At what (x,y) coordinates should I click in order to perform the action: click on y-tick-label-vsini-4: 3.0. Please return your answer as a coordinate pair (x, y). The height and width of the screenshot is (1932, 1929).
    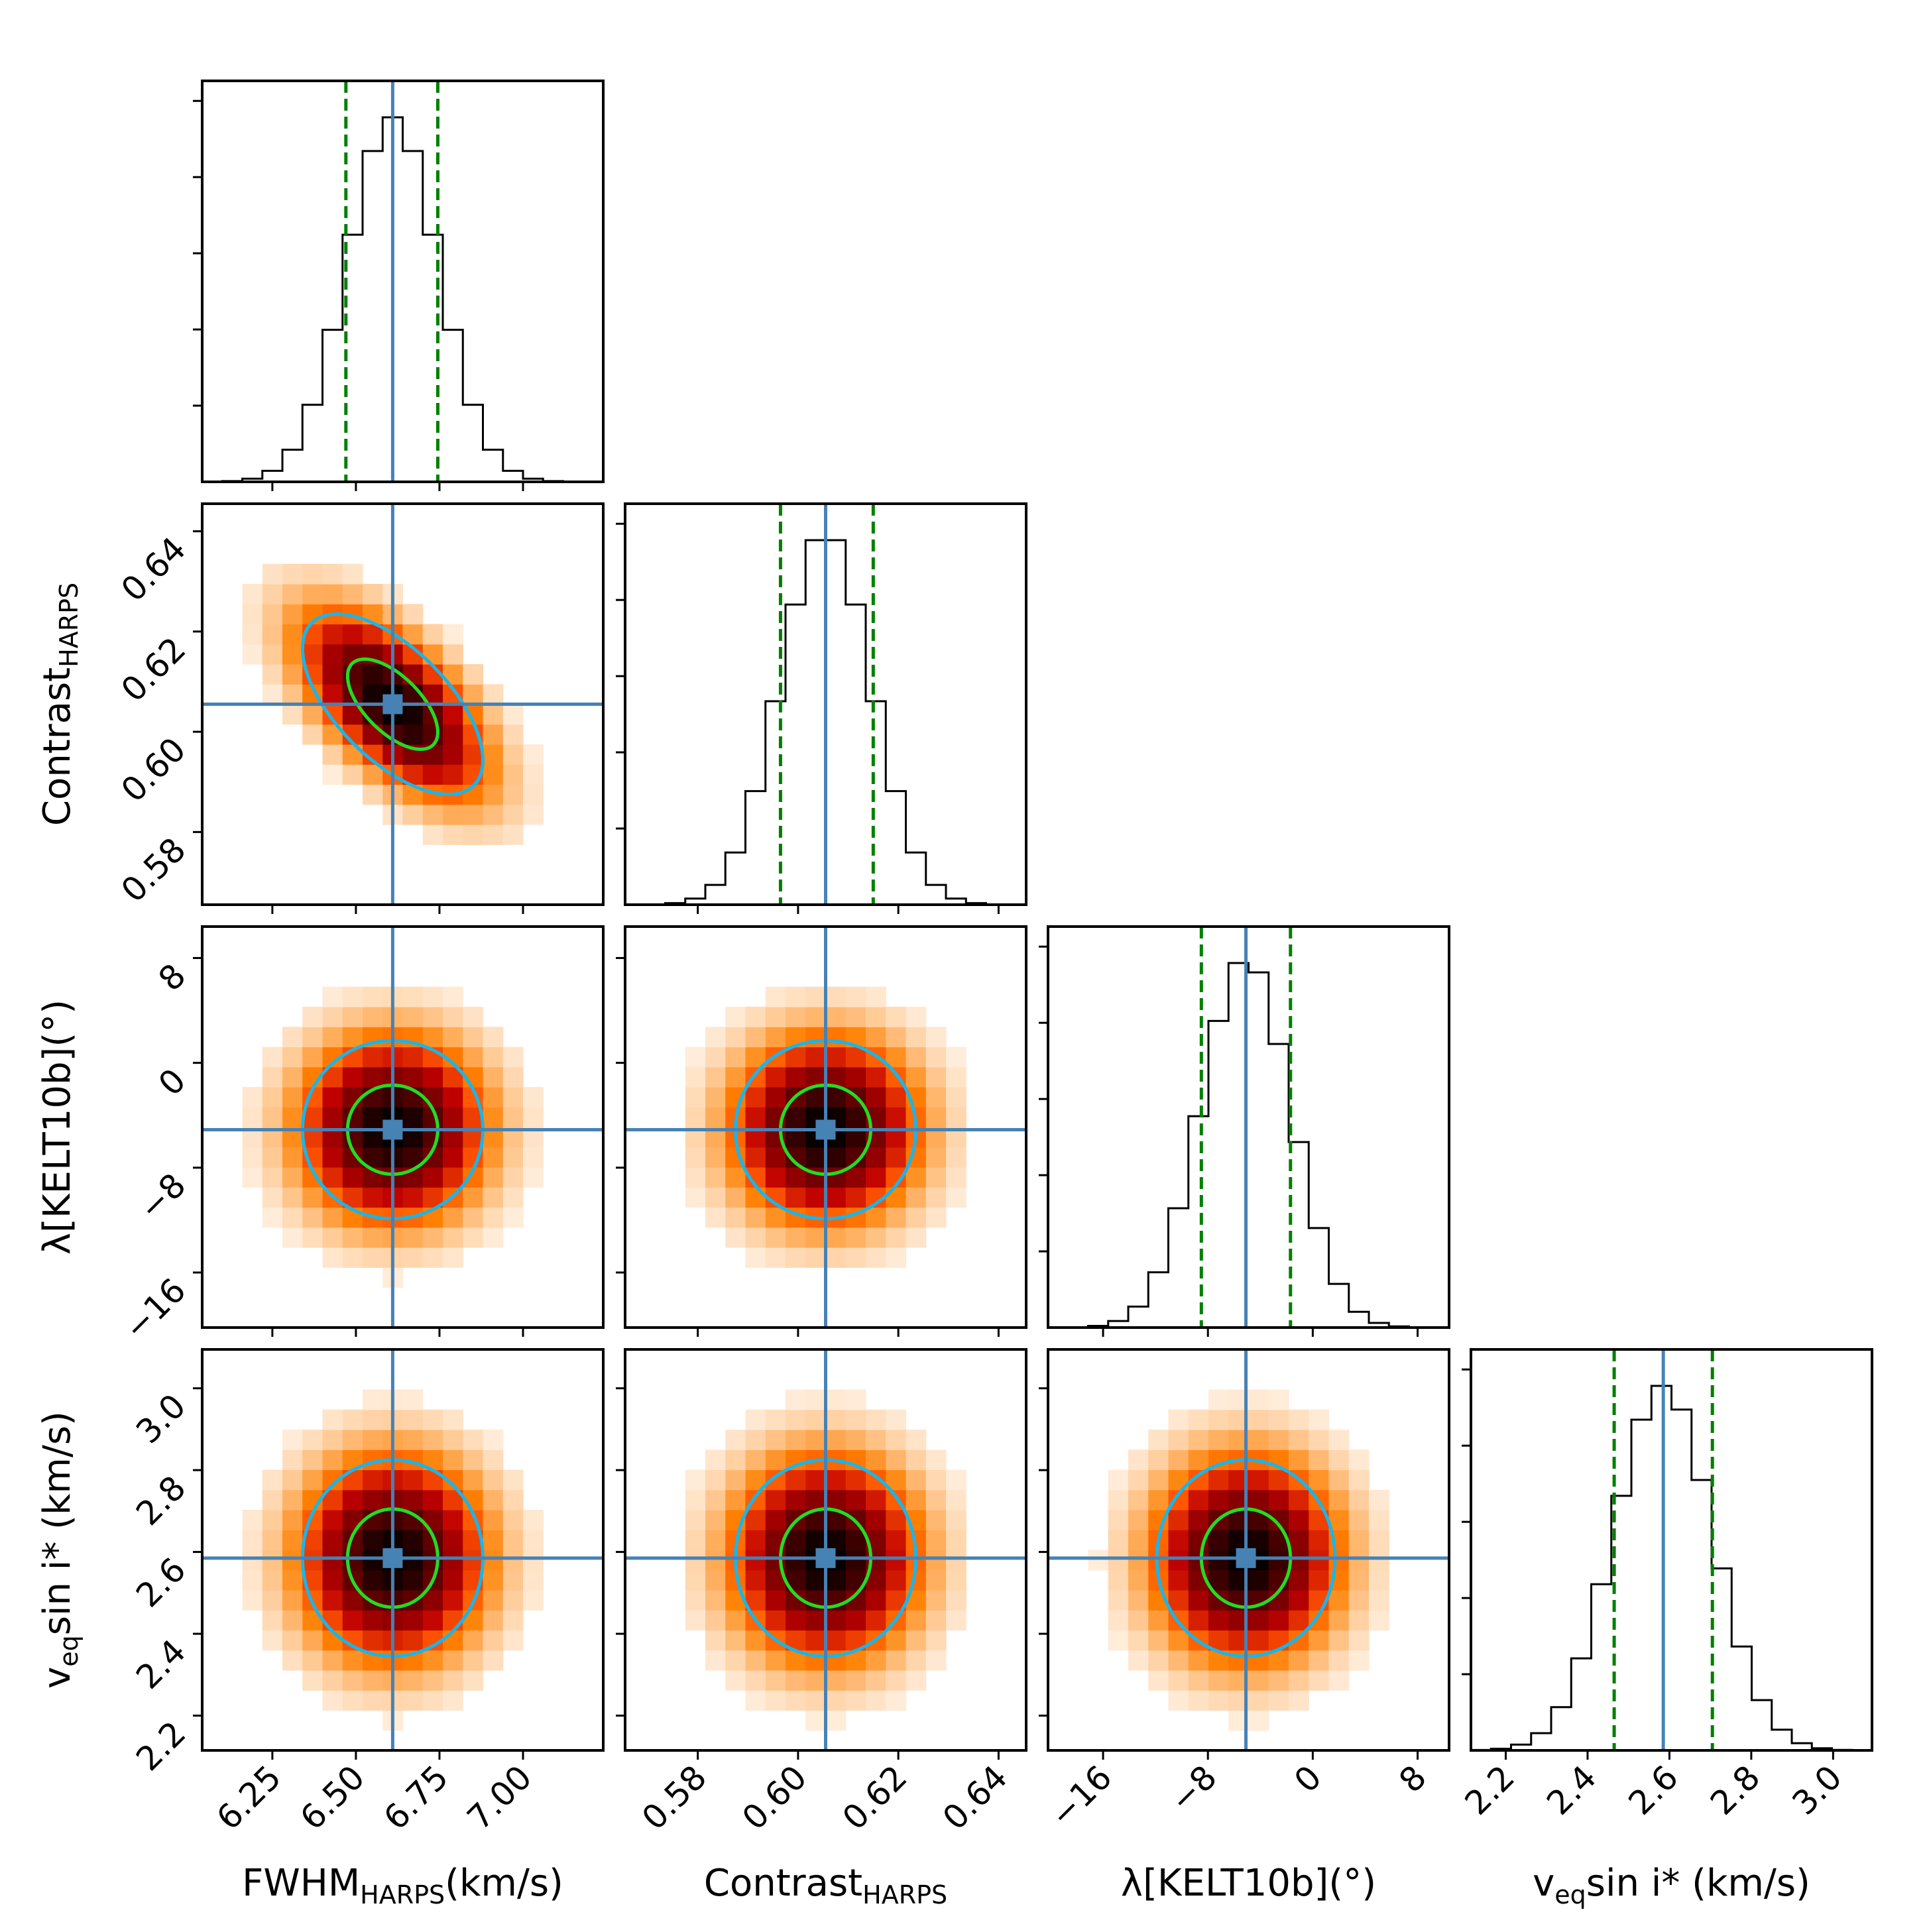
    Looking at the image, I should click on (161, 1419).